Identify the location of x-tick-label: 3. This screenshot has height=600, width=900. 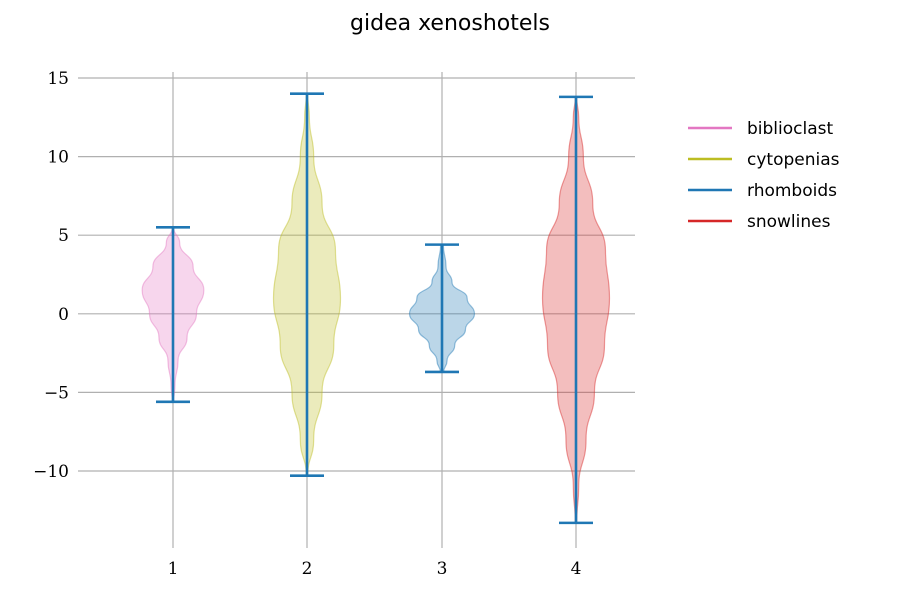
(442, 569).